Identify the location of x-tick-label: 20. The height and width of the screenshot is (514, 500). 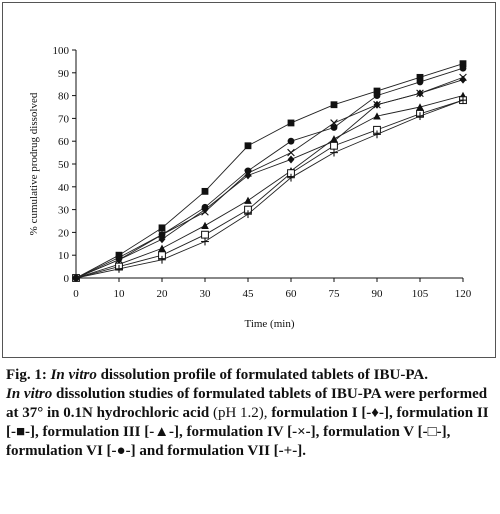
(163, 294).